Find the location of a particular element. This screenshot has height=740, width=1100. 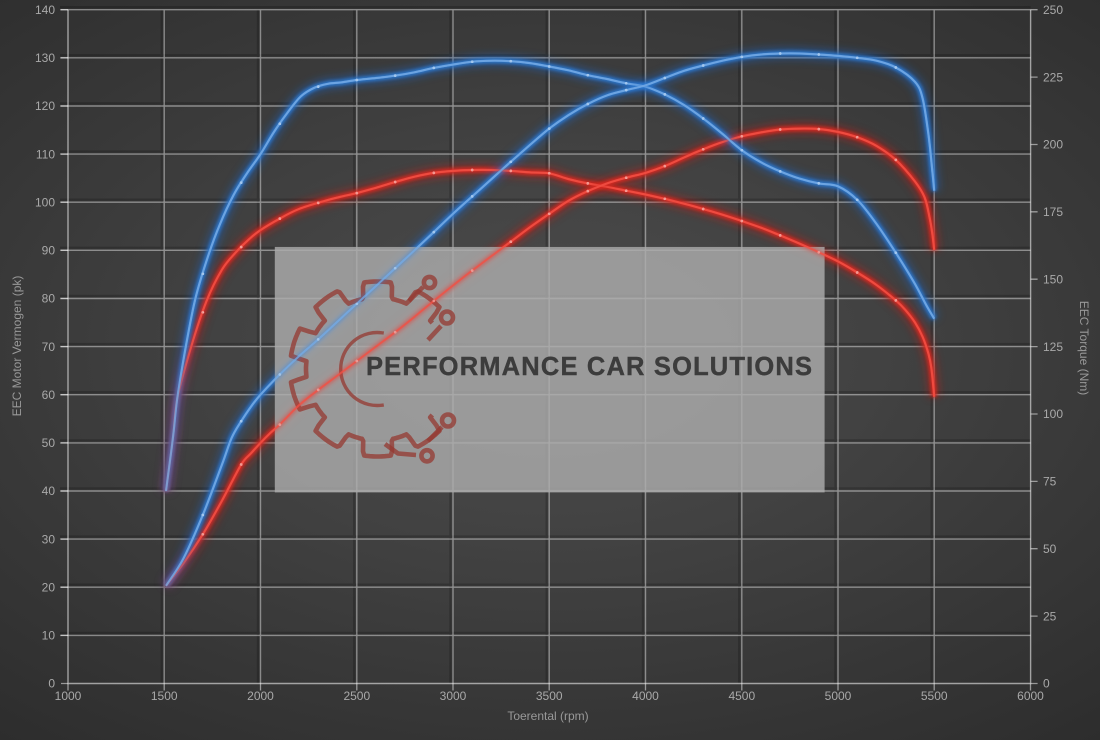

svg-text: Toerental (rpm) is located at coordinates (547, 716).